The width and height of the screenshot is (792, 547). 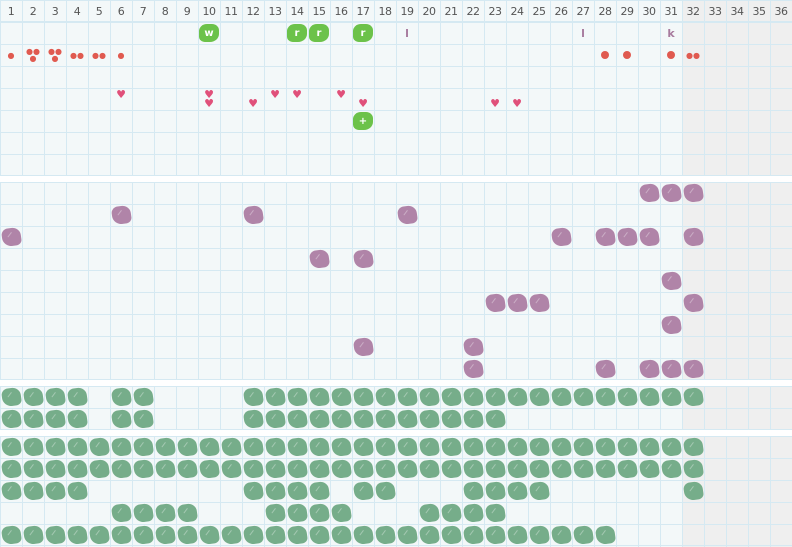 What do you see at coordinates (209, 99) in the screenshot?
I see `marker-cell: ♥ ♥` at bounding box center [209, 99].